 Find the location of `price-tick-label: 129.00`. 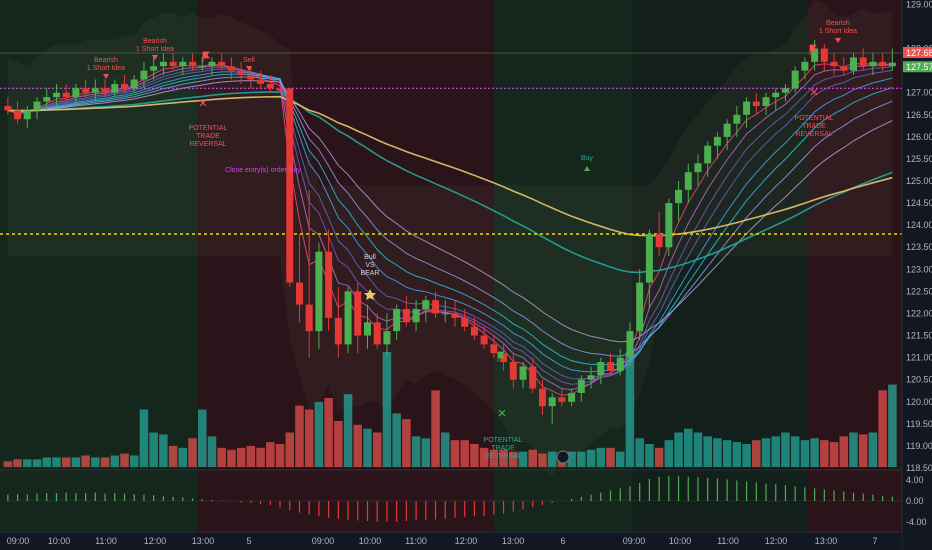

price-tick-label: 129.00 is located at coordinates (919, 4).